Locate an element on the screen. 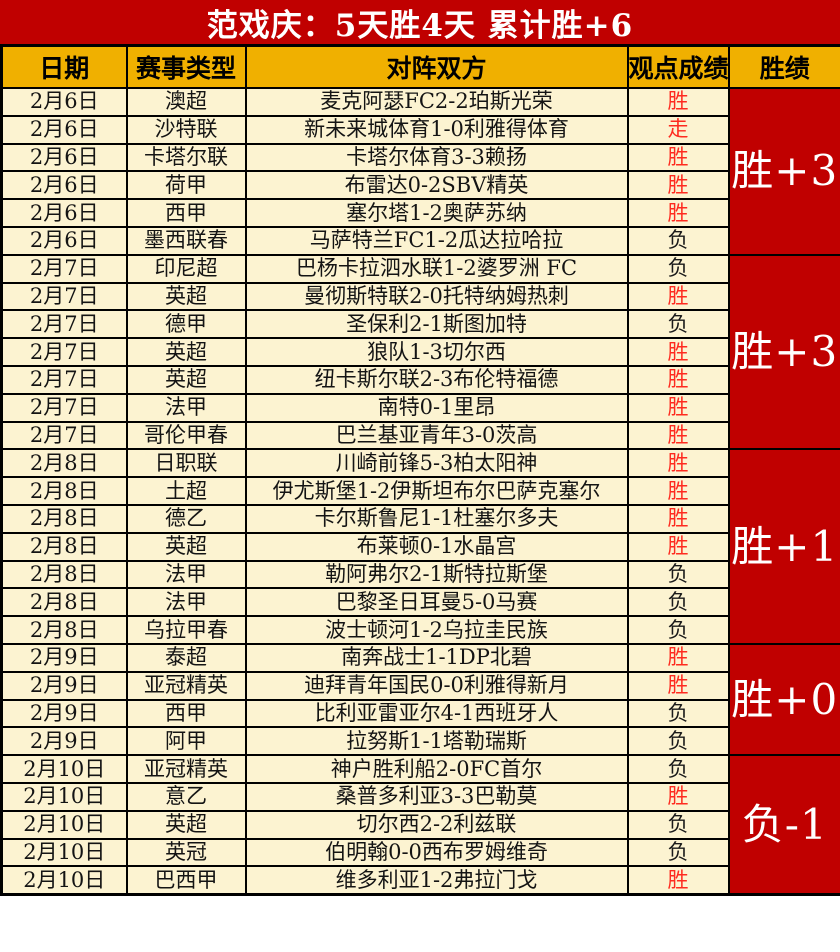 Image resolution: width=840 pixels, height=952 pixels. match-cell: 切尔西2-2利兹联 is located at coordinates (436, 824).